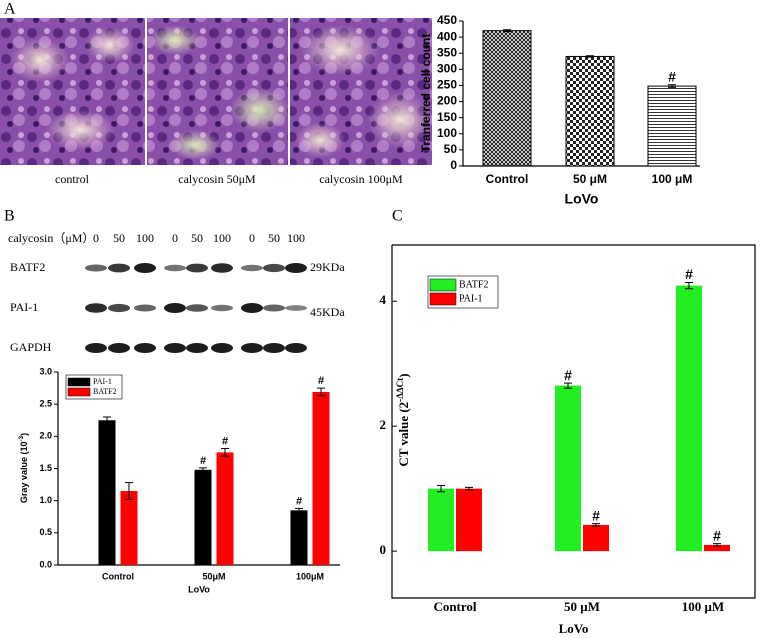  What do you see at coordinates (447, 133) in the screenshot?
I see `y-tick-label: 100` at bounding box center [447, 133].